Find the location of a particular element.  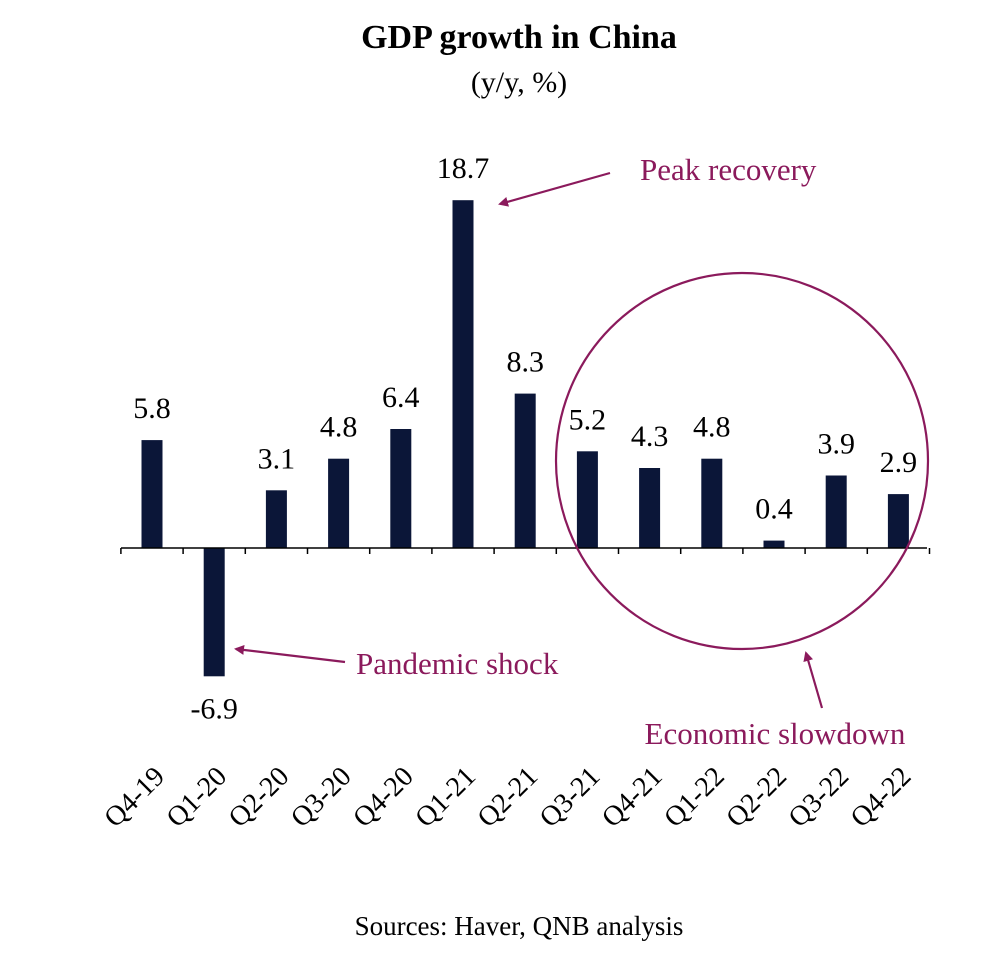

x-axis is located at coordinates (525, 550).